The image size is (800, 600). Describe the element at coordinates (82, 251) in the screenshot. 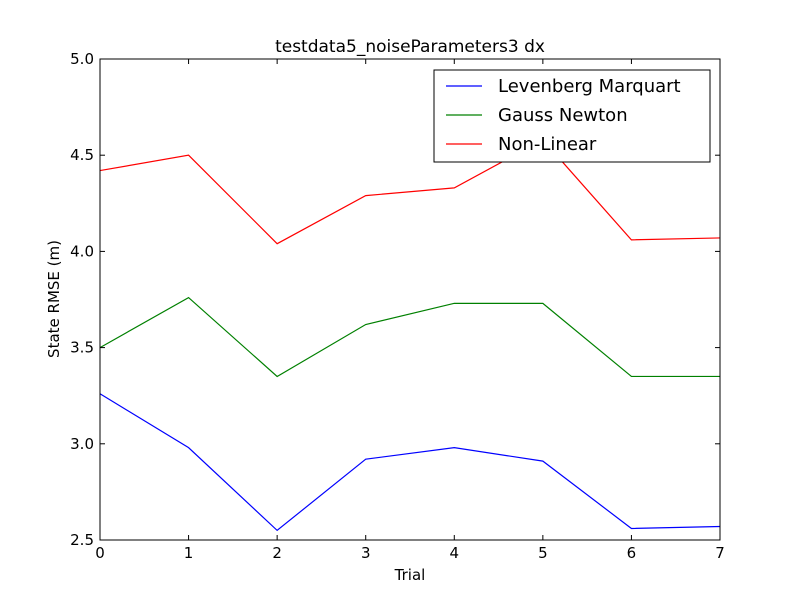

I see `y-tick-label: 4.0` at that location.